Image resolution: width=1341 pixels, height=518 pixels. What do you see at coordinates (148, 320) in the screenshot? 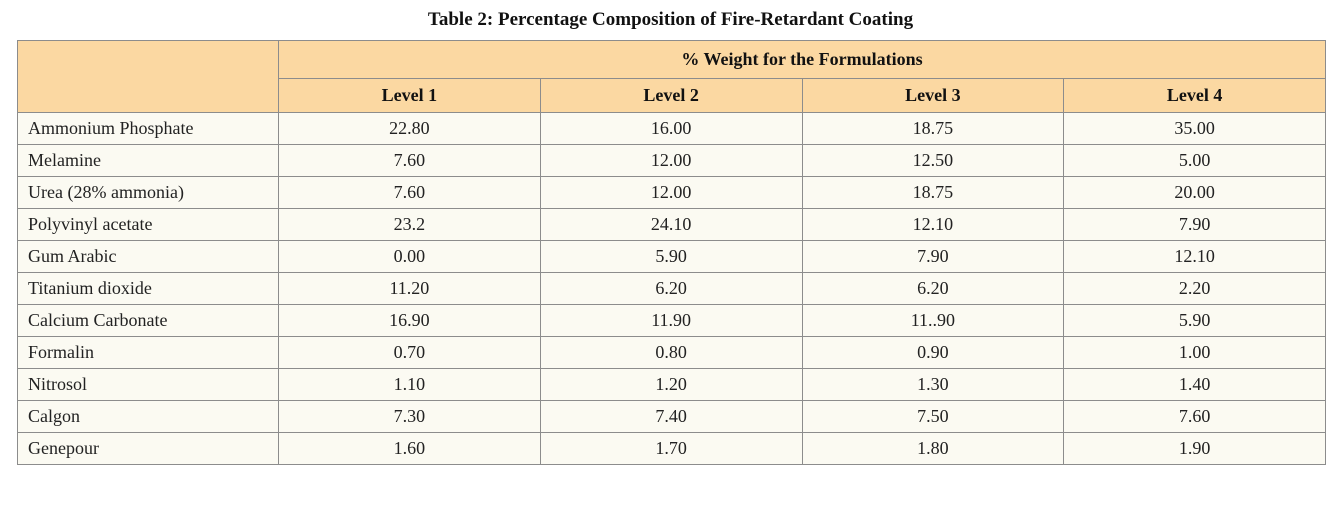
I see `ingredient-name-cell: Calcium Carbonate` at bounding box center [148, 320].